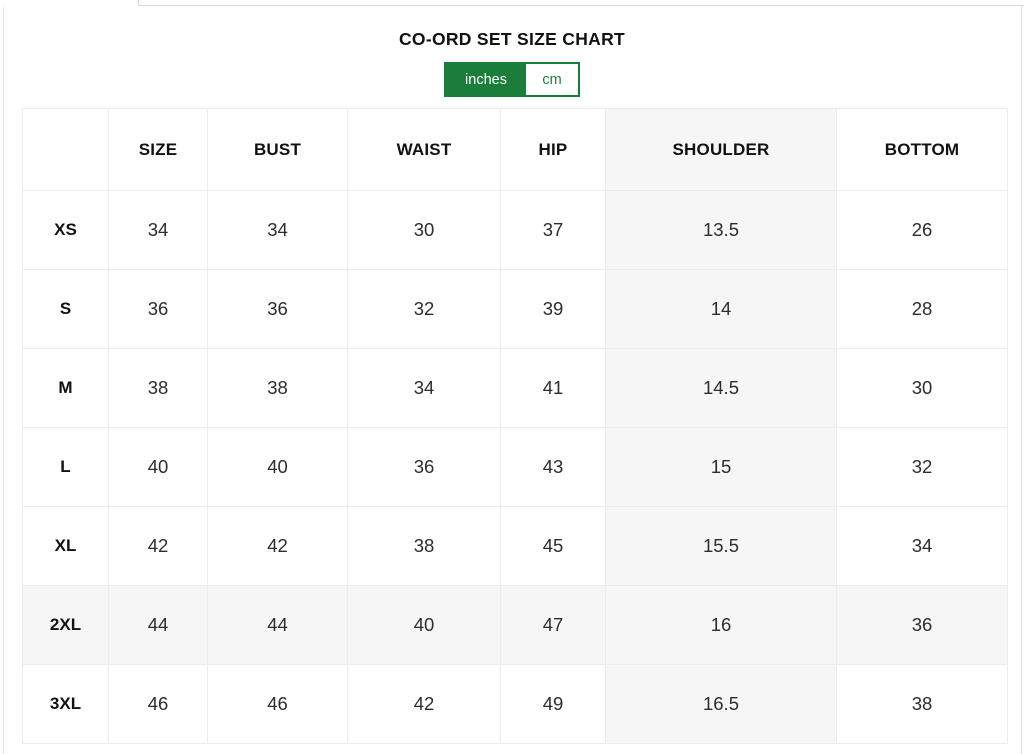 The width and height of the screenshot is (1024, 754). What do you see at coordinates (721, 625) in the screenshot?
I see `table-cell: 16` at bounding box center [721, 625].